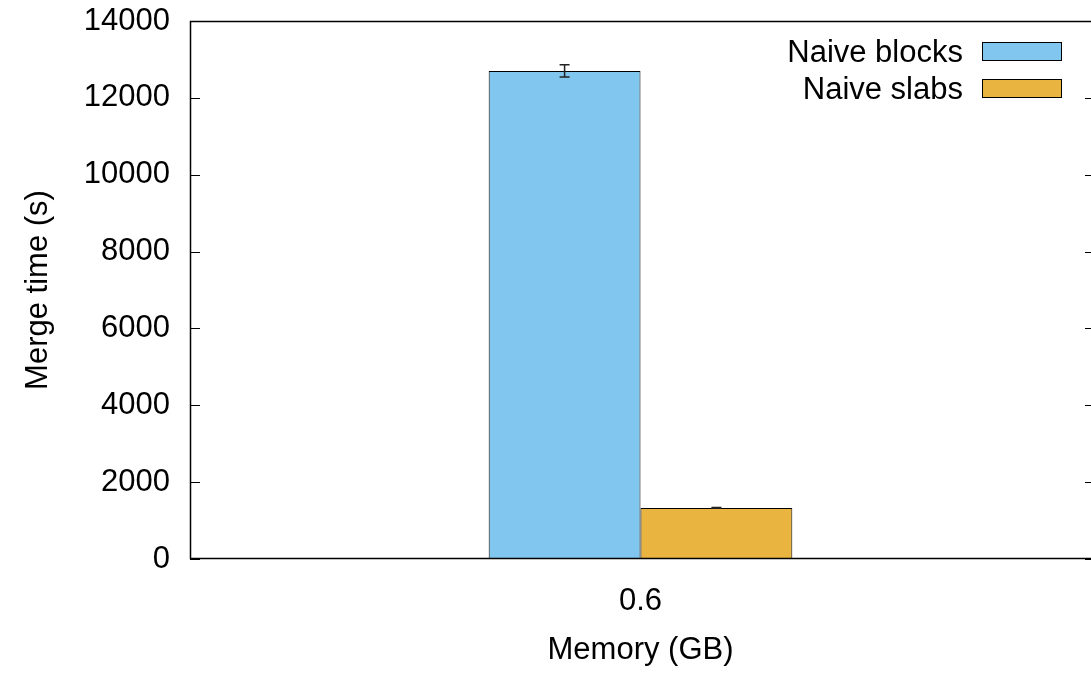  What do you see at coordinates (135, 250) in the screenshot?
I see `y-tick-label: 8000` at bounding box center [135, 250].